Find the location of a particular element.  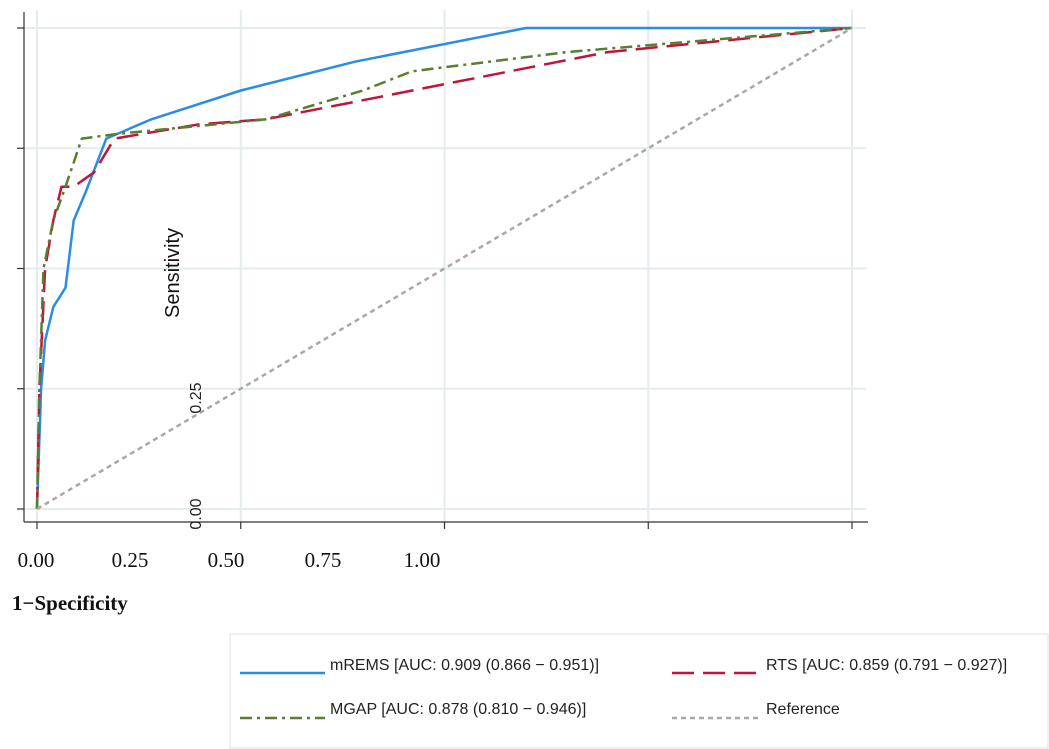

x-tick-label-2: 0.50 is located at coordinates (226, 560).